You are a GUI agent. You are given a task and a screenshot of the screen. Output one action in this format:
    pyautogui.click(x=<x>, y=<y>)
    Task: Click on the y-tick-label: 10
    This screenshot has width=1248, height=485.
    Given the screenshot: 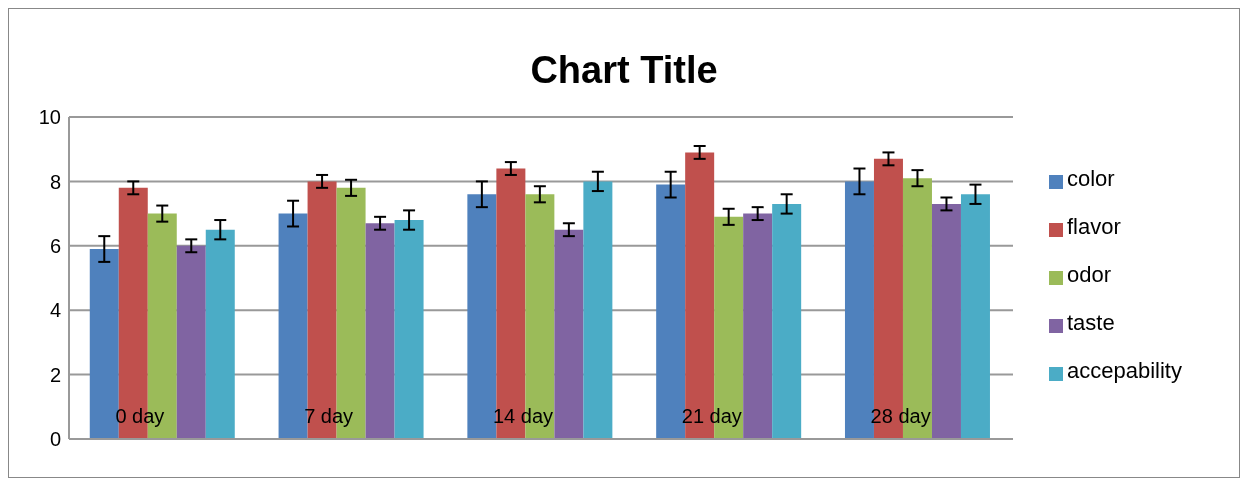 What is the action you would take?
    pyautogui.click(x=49, y=117)
    